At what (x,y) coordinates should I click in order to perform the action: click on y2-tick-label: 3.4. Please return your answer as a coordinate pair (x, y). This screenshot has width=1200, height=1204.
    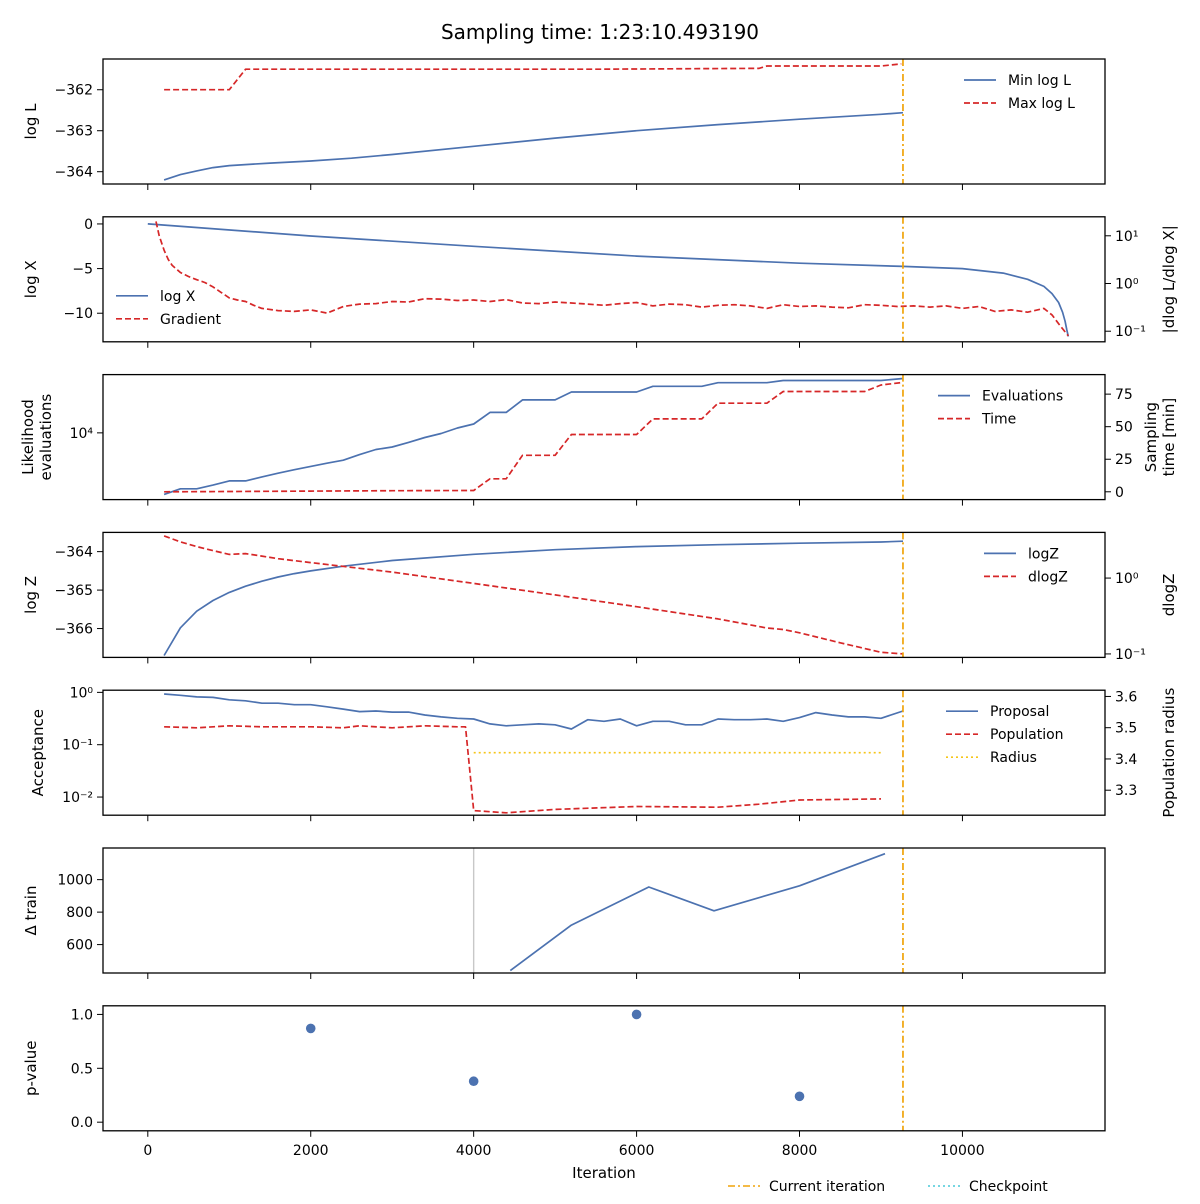
    Looking at the image, I should click on (1126, 760).